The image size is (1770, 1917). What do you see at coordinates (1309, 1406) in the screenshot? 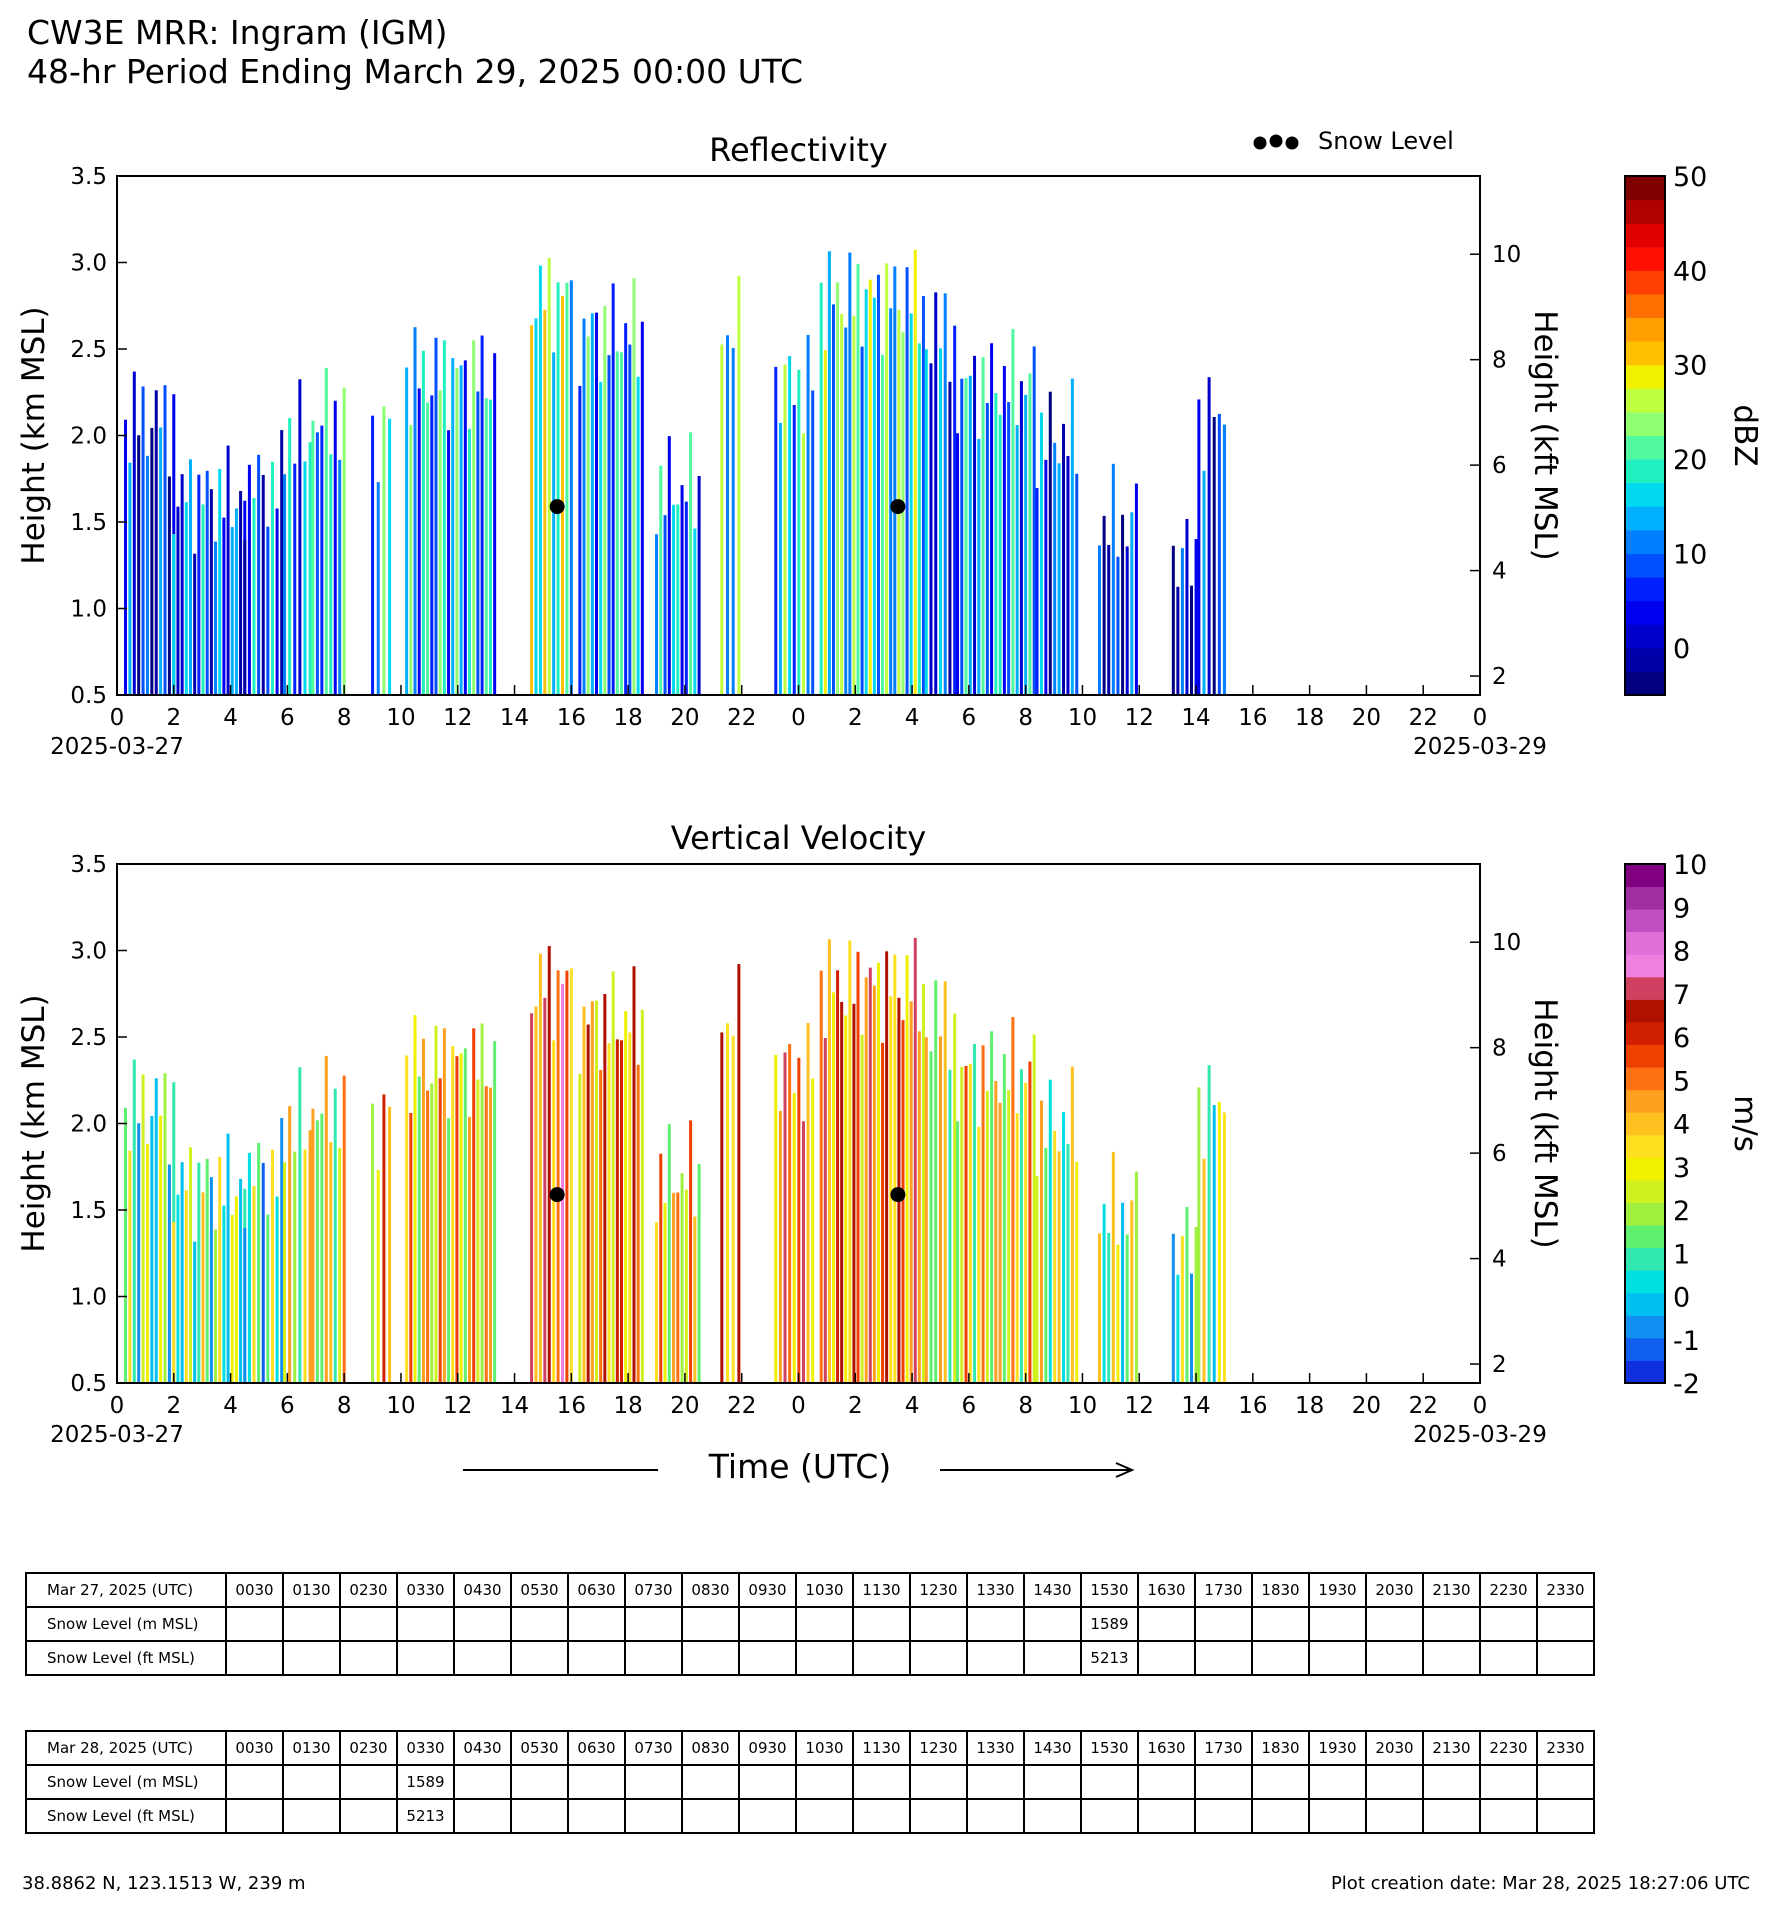
I see `x-tick-label: 18` at bounding box center [1309, 1406].